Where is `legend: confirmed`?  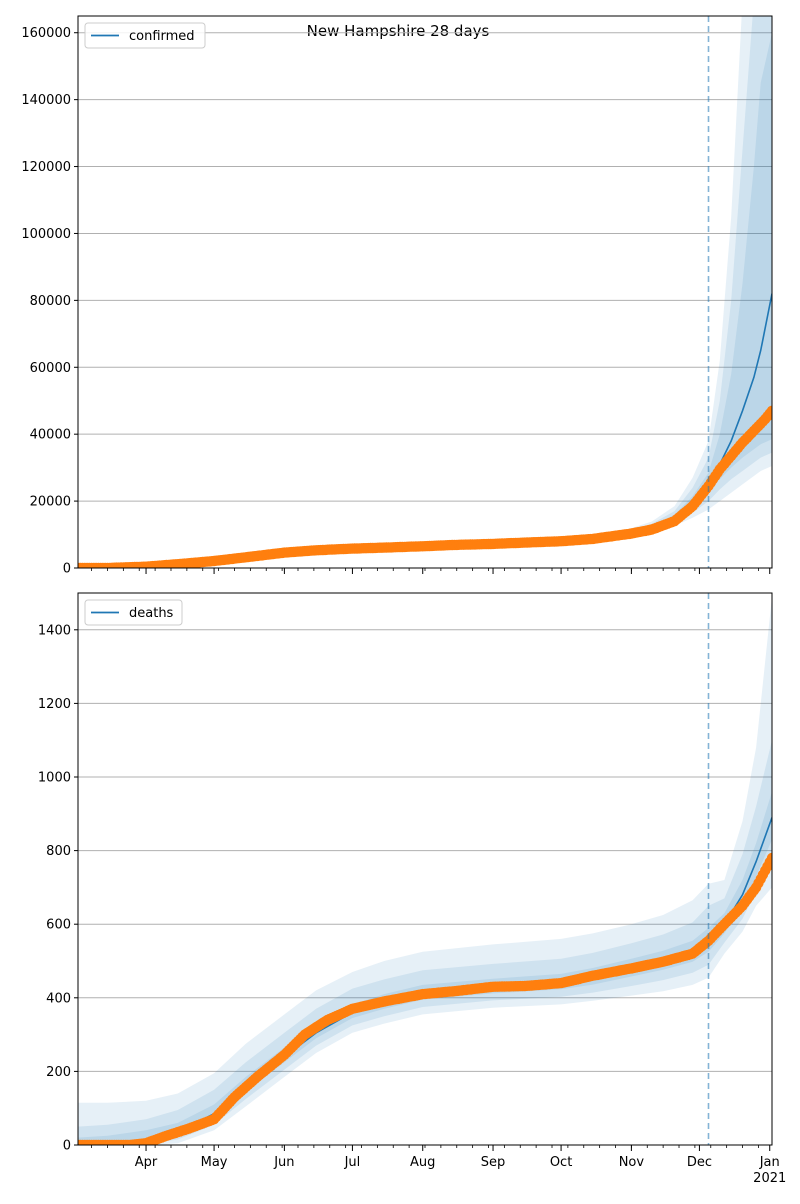 legend: confirmed is located at coordinates (145, 35).